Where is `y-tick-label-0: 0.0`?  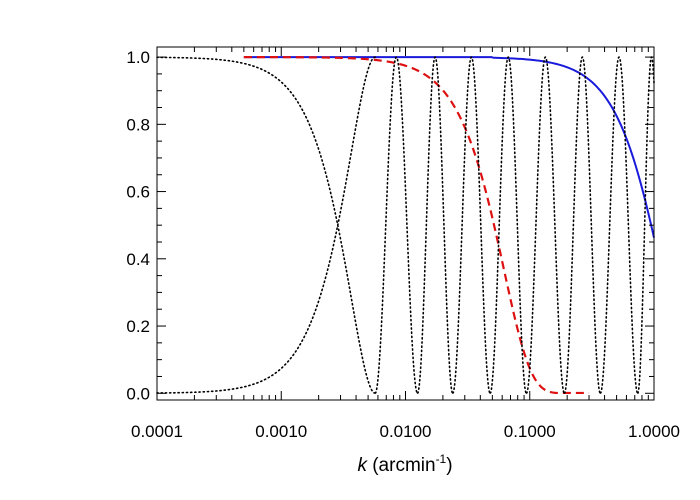 y-tick-label-0: 0.0 is located at coordinates (138, 393).